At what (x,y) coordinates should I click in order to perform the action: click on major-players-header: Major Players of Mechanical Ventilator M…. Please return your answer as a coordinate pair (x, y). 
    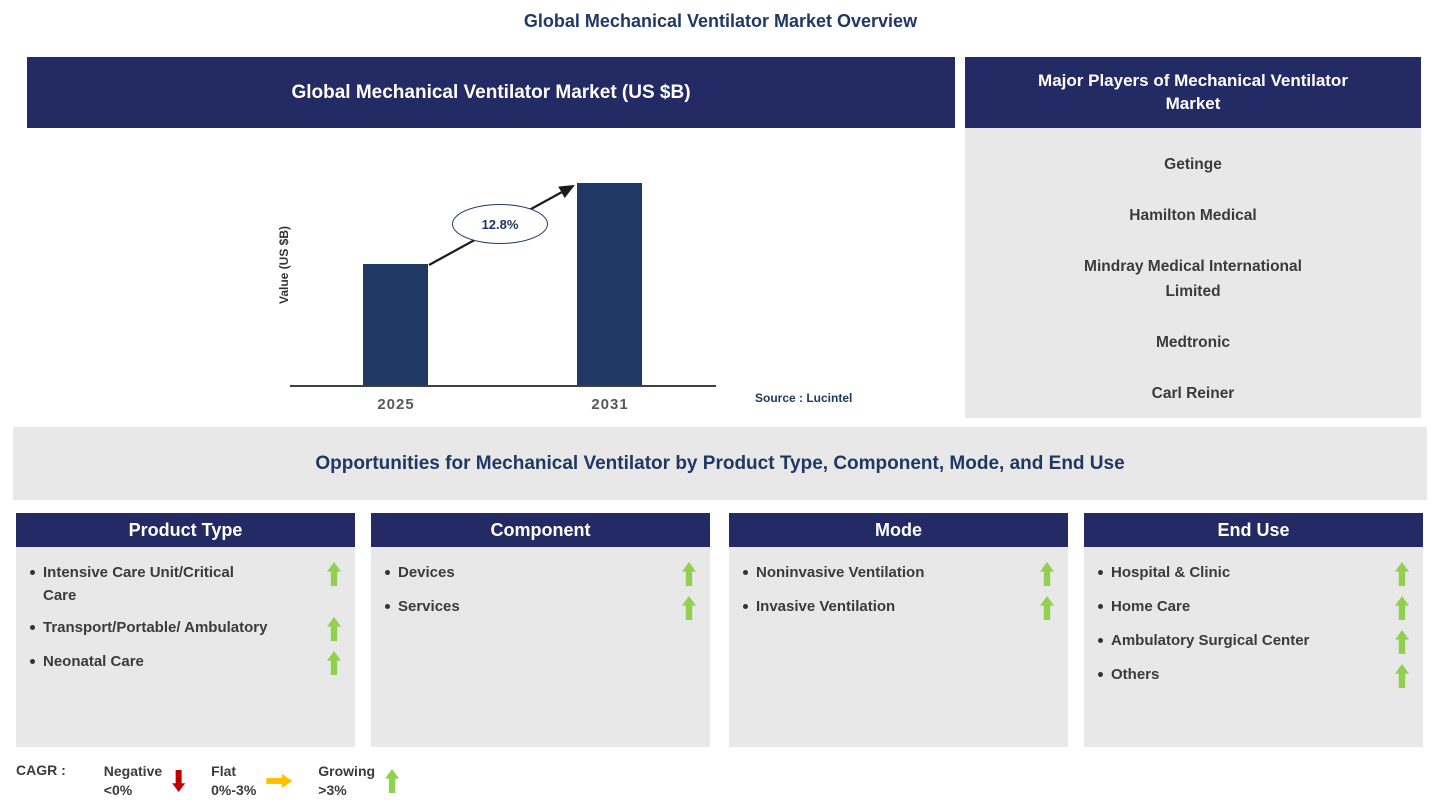
    Looking at the image, I should click on (1193, 92).